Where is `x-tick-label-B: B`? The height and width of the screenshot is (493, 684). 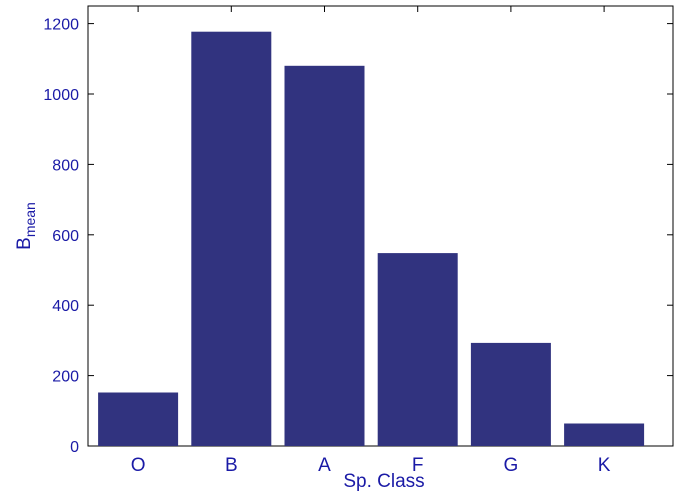
x-tick-label-B: B is located at coordinates (231, 465).